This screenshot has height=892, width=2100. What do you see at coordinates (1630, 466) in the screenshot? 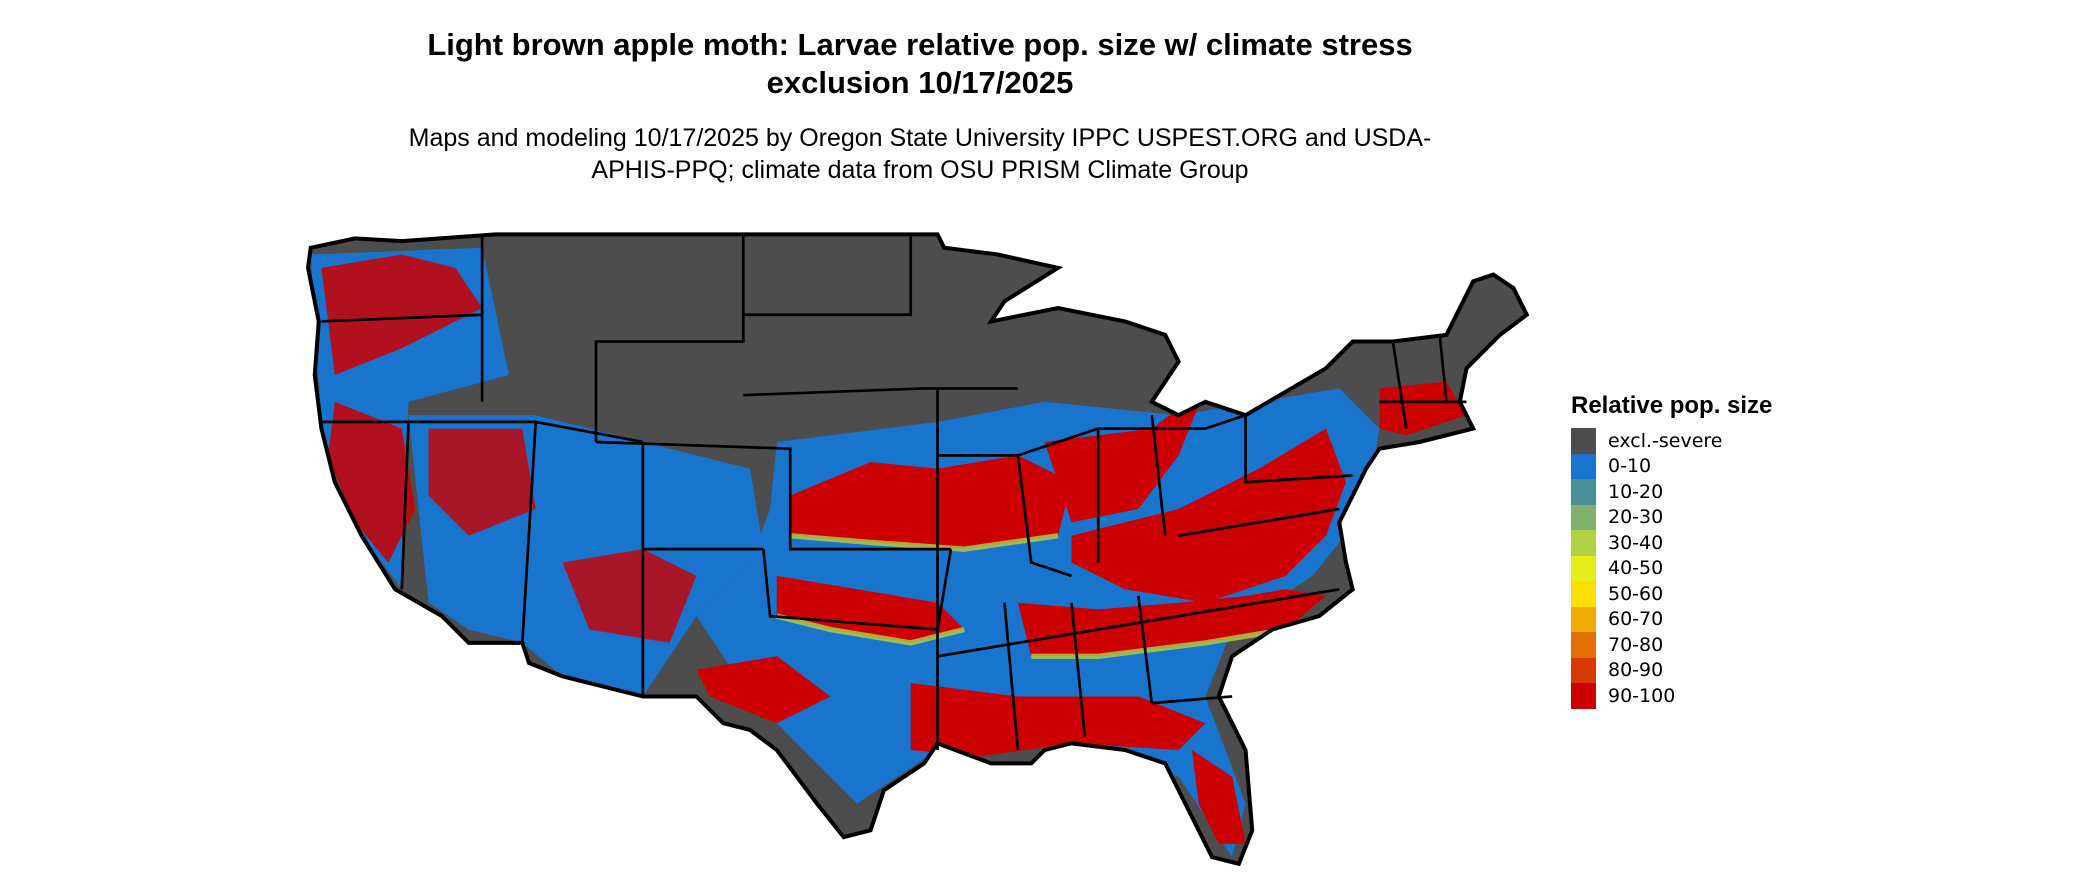
I see `legend-label: 0-10` at bounding box center [1630, 466].